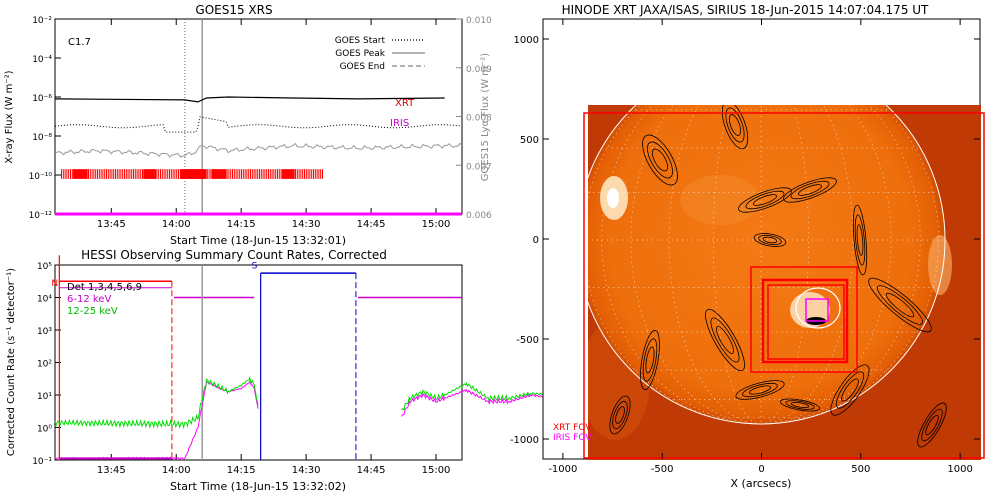  Describe the element at coordinates (360, 41) in the screenshot. I see `goes-legend-label: GOES Start` at that location.